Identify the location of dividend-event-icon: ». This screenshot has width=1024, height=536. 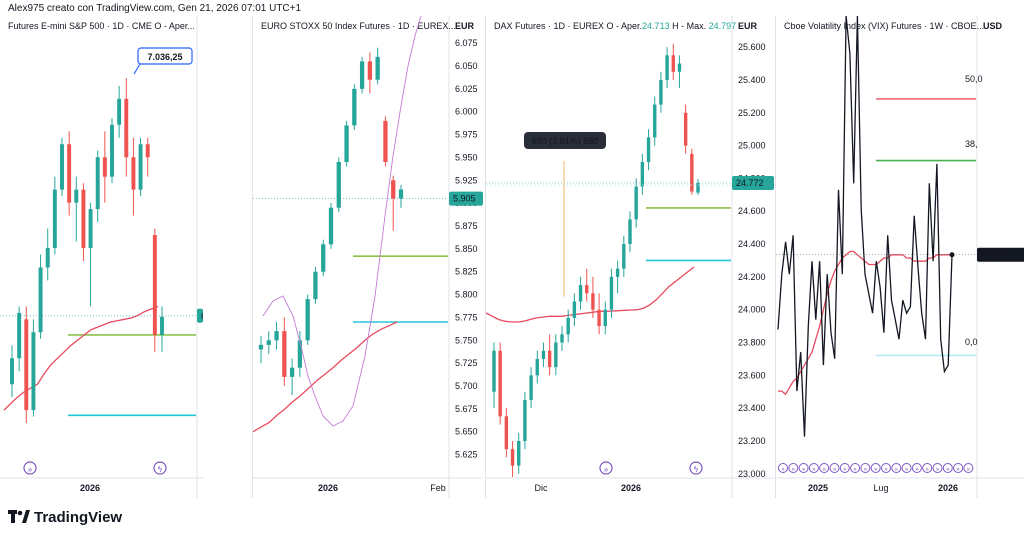
(606, 469).